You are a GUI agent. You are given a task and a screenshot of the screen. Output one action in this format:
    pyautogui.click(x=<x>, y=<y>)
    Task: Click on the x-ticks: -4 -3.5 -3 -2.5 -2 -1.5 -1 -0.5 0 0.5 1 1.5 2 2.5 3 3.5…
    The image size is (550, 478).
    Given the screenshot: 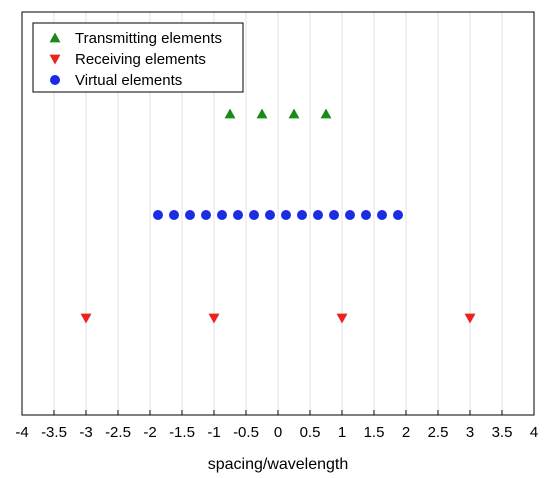 What is the action you would take?
    pyautogui.click(x=276, y=425)
    